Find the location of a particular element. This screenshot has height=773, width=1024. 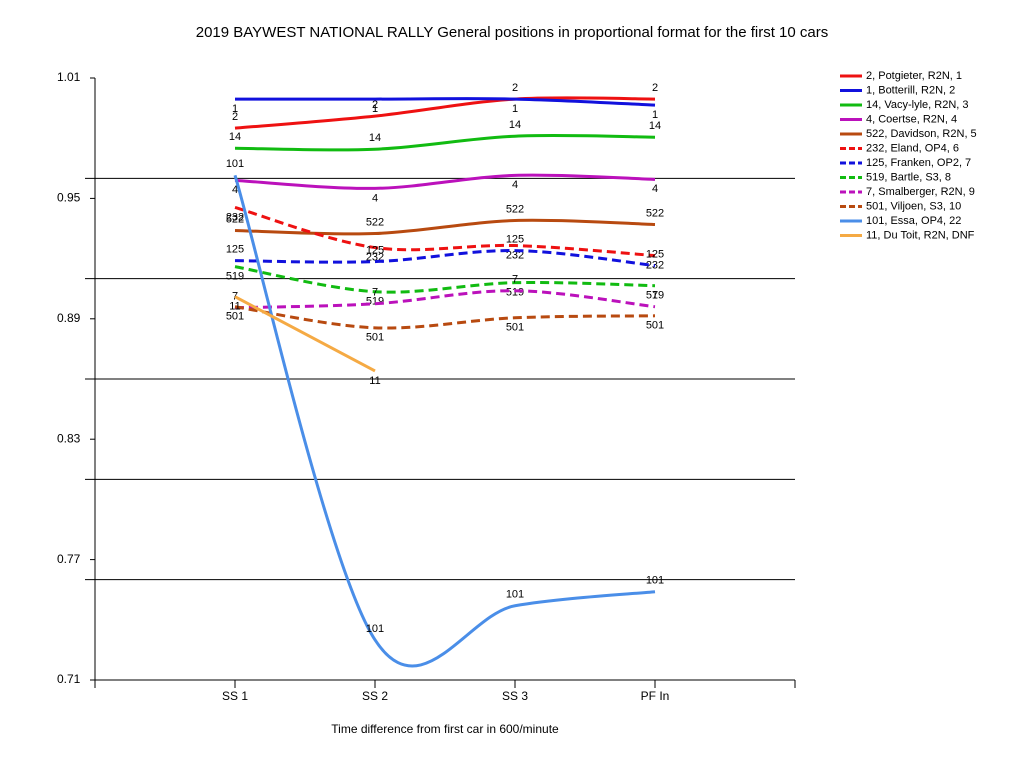

y-tick-label: 0.89 is located at coordinates (69, 318).